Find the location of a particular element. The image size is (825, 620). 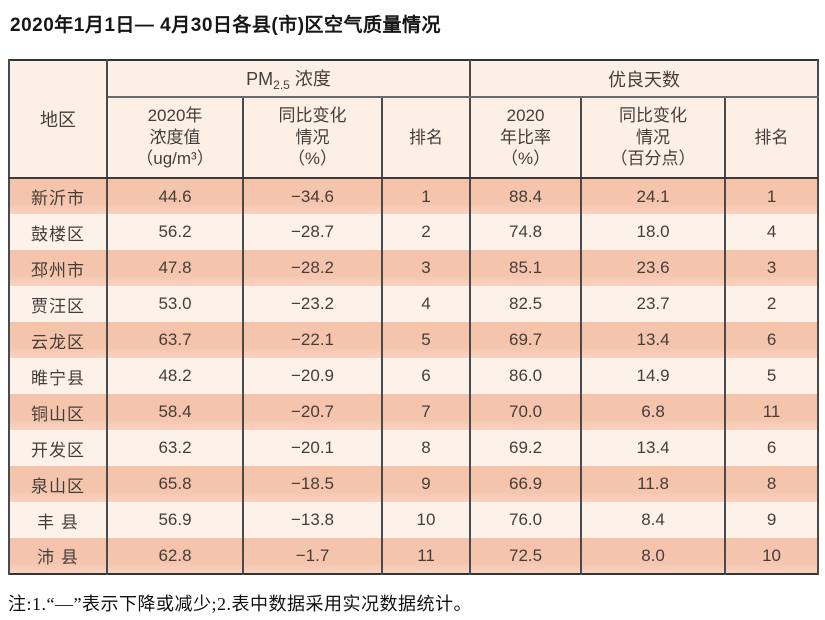

col-group-good-days: 优良天数 is located at coordinates (644, 79).